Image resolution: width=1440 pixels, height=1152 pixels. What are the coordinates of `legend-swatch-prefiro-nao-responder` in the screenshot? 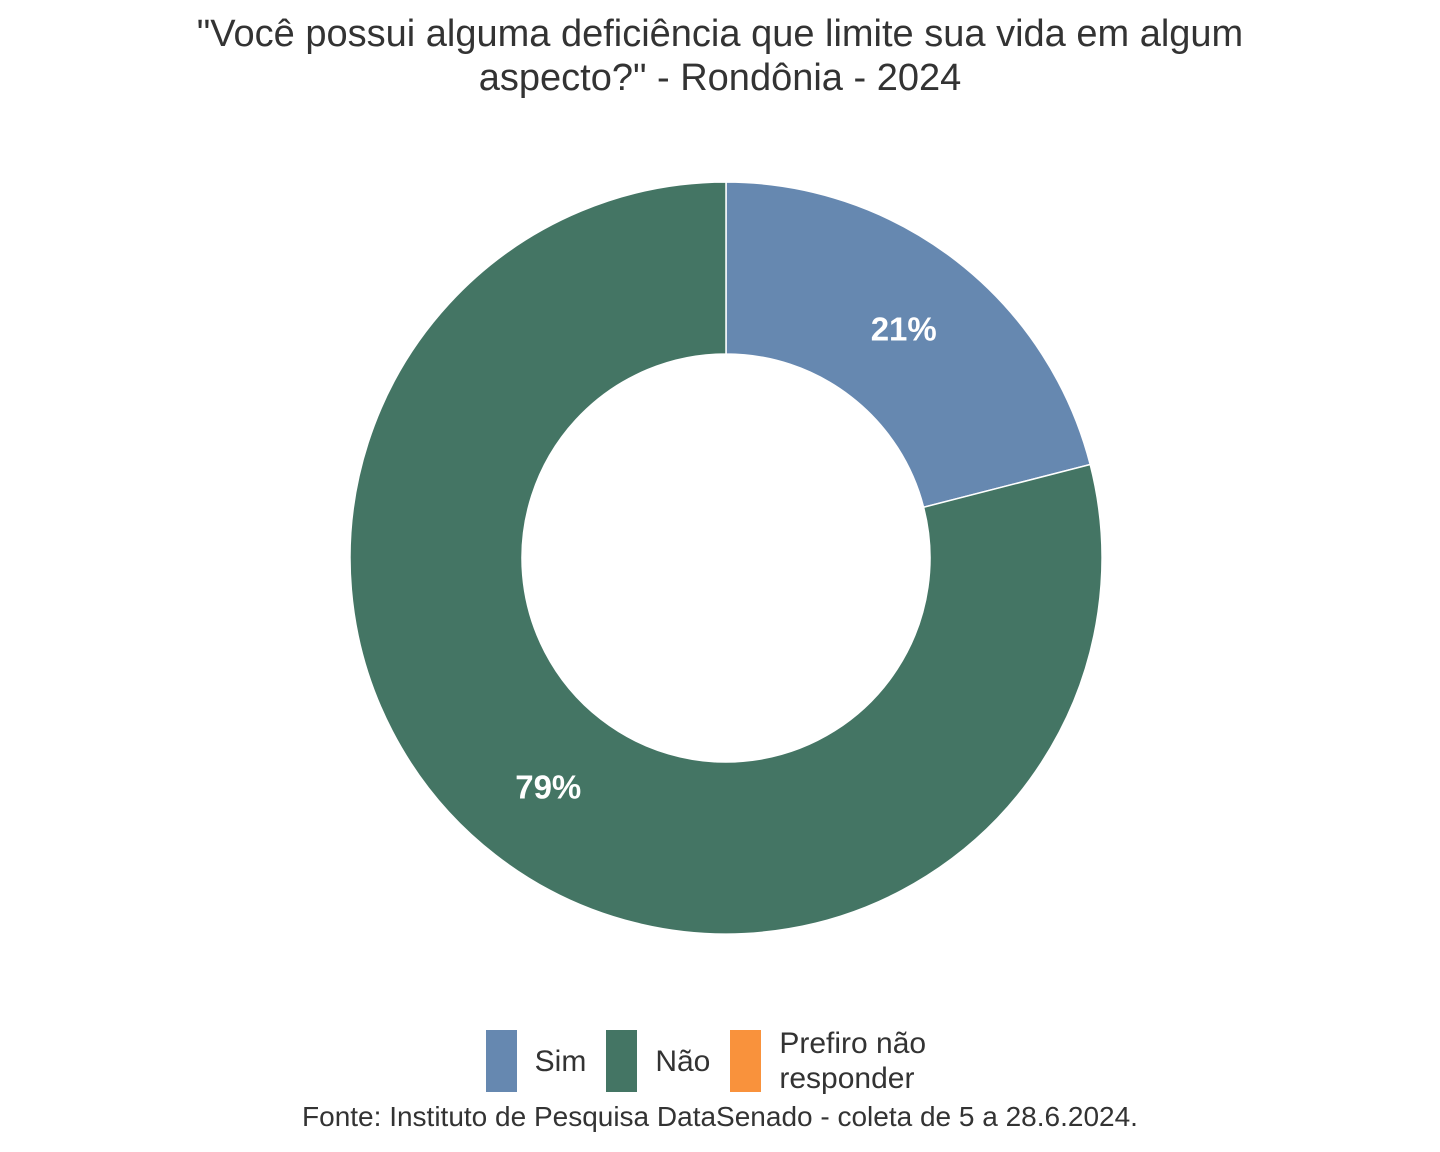 It's located at (746, 1061).